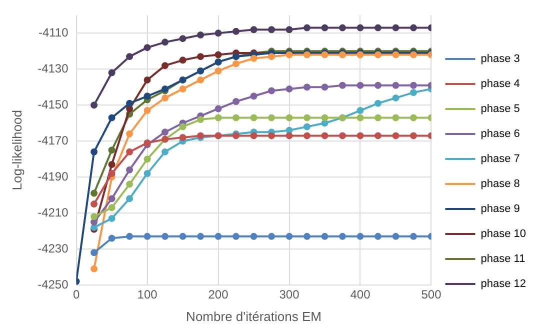 The width and height of the screenshot is (546, 335). What do you see at coordinates (503, 259) in the screenshot?
I see `legend-label: phase 11` at bounding box center [503, 259].